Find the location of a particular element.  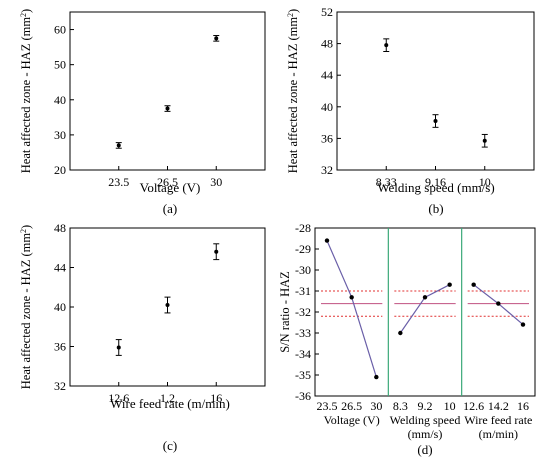

panel-b-xlabel: Welding speed (mm/s) is located at coordinates (435, 187).